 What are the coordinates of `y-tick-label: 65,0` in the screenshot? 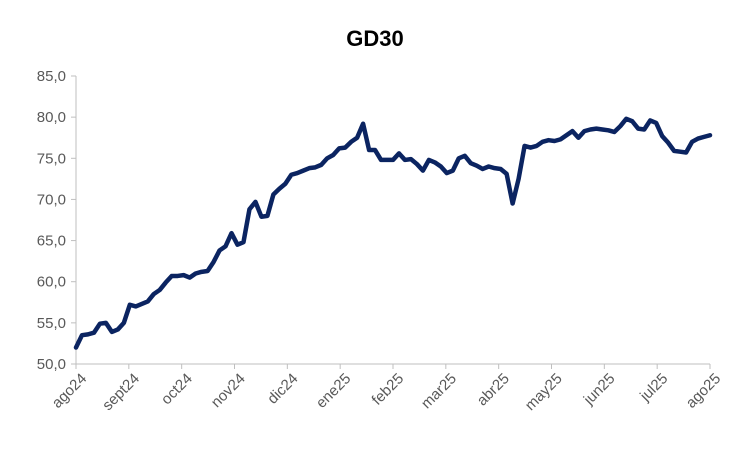 It's located at (51, 241).